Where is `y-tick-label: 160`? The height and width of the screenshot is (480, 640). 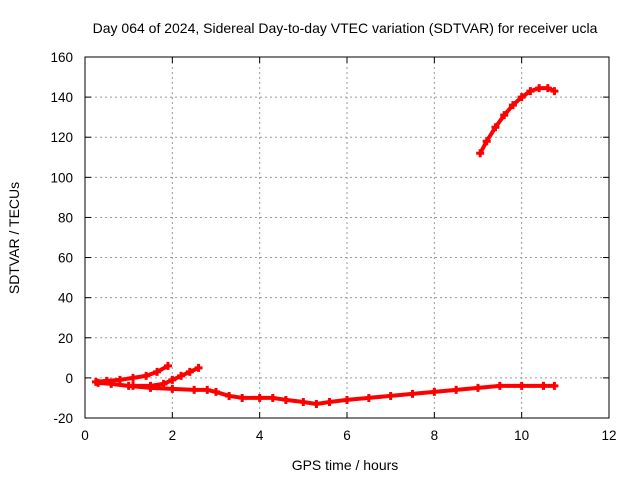
y-tick-label: 160 is located at coordinates (61, 57).